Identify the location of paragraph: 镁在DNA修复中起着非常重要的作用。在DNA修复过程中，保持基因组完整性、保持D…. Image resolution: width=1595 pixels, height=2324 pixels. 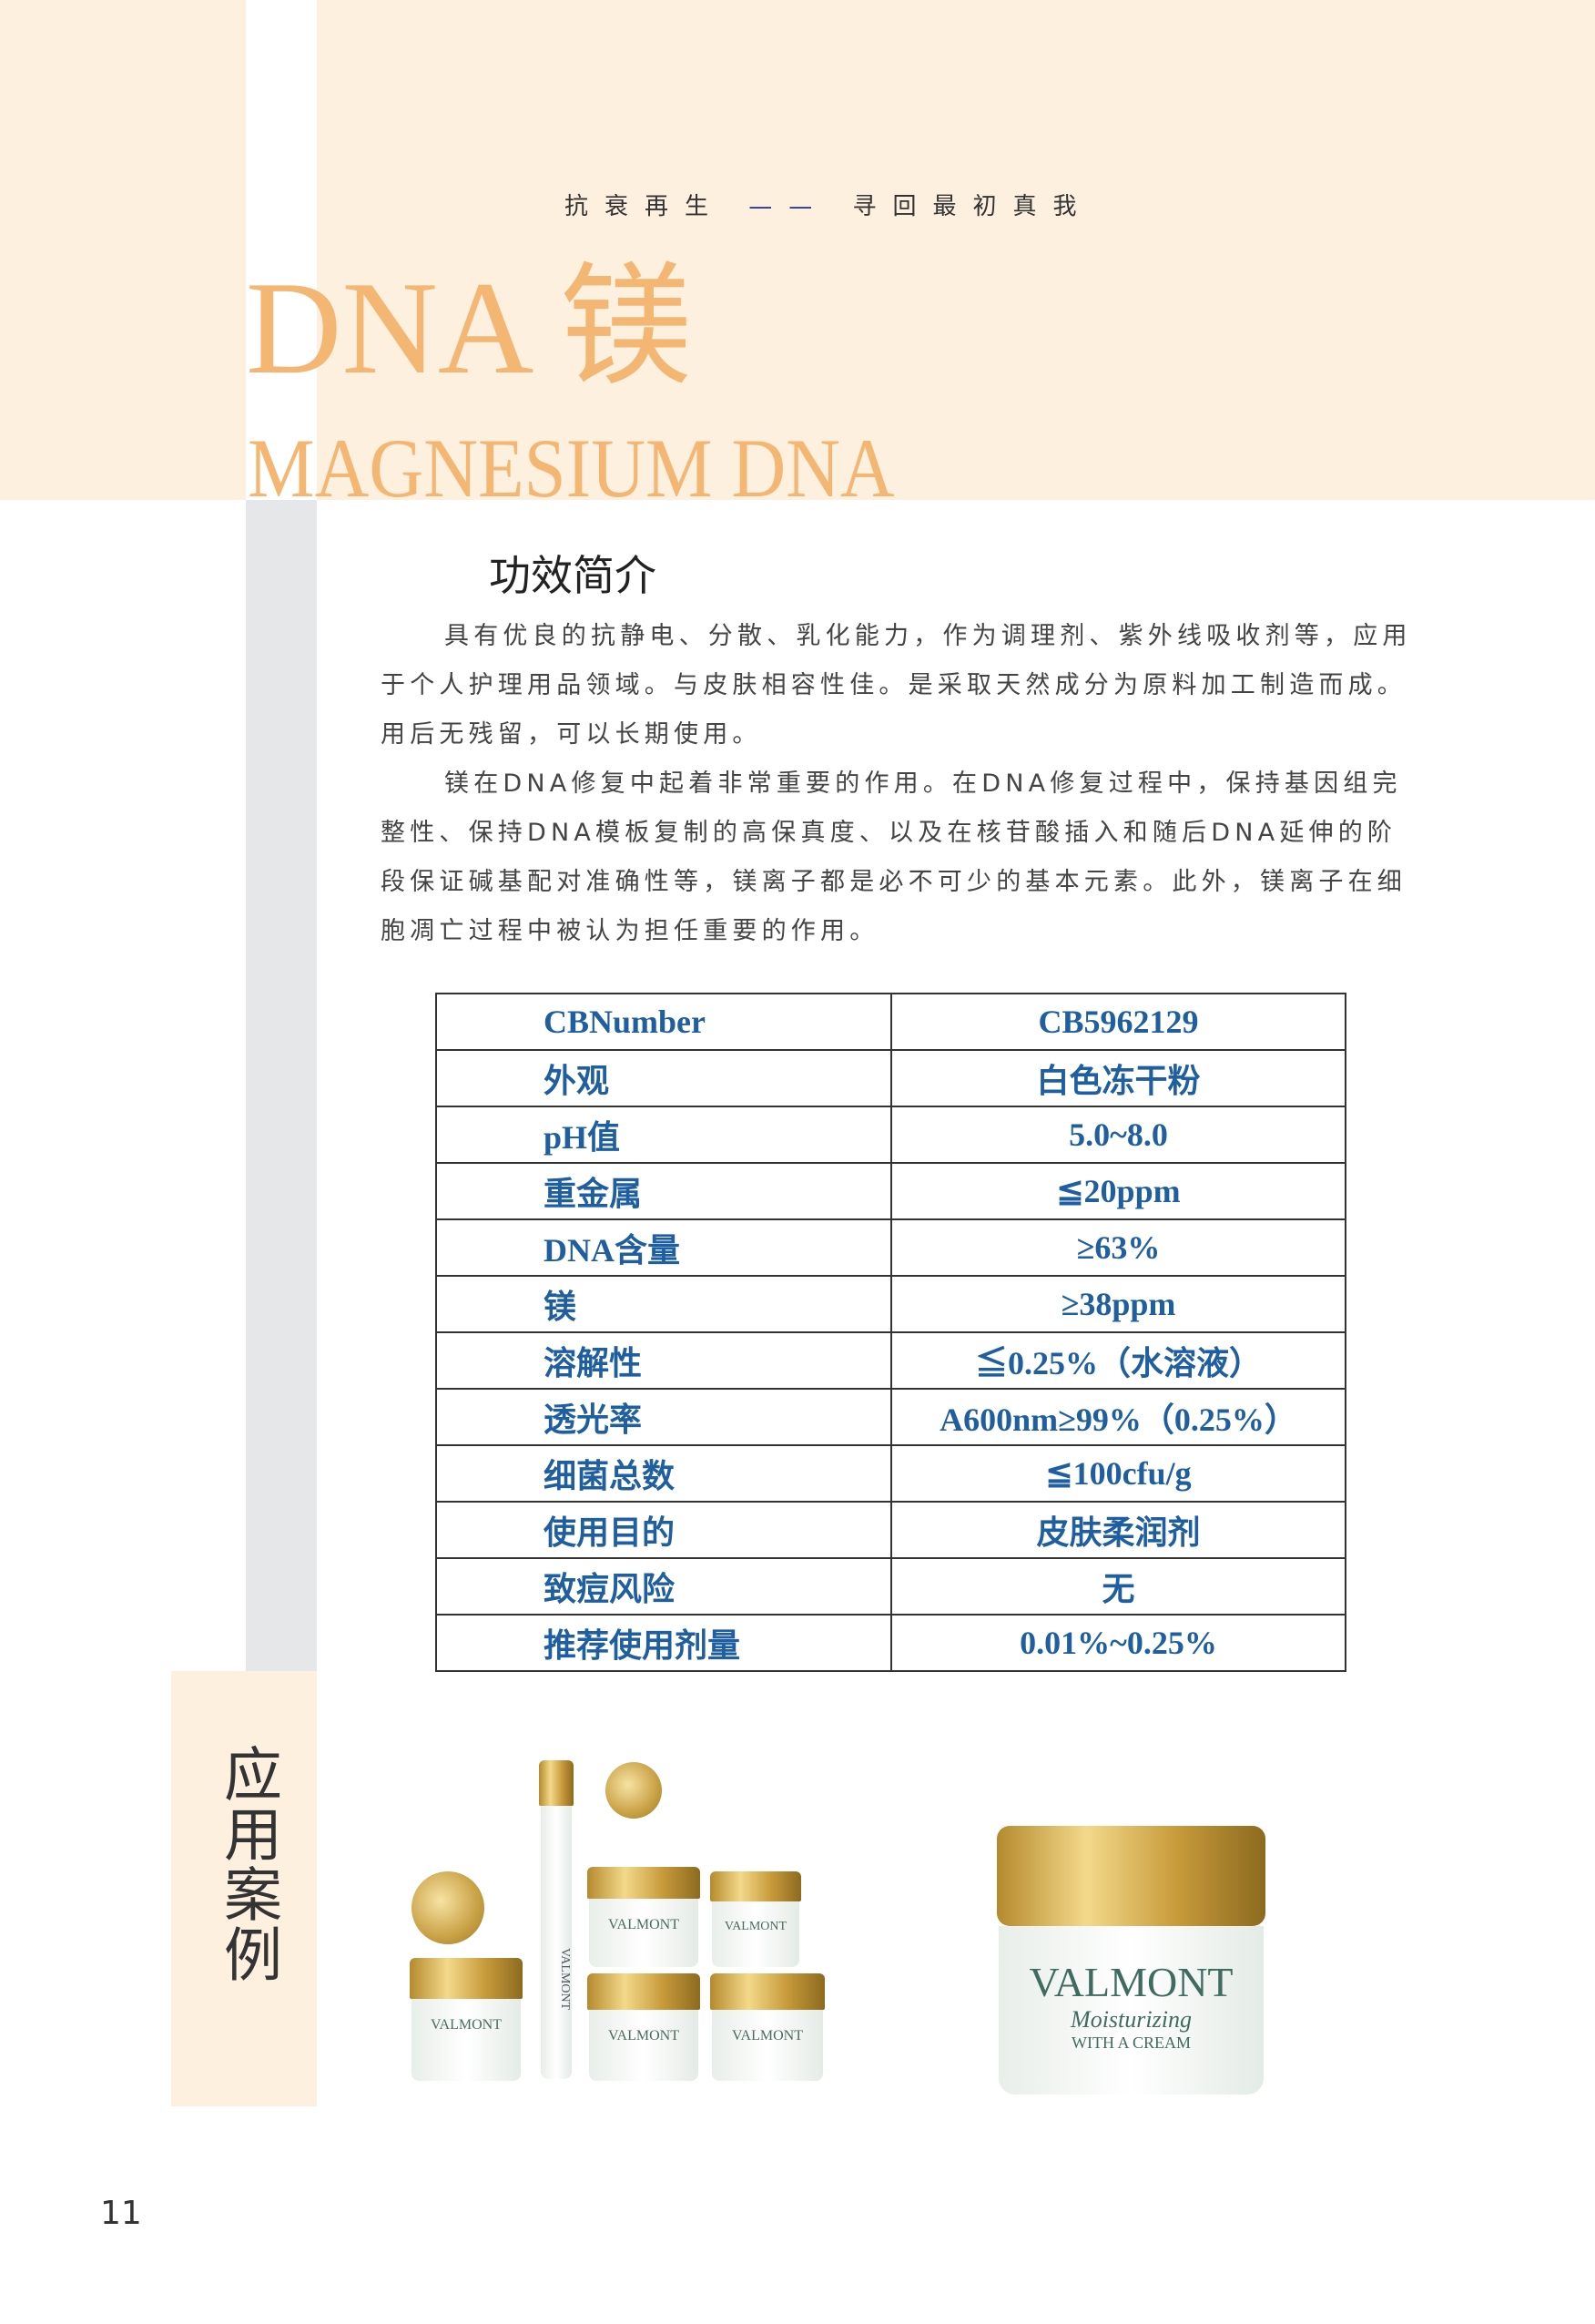
(894, 857).